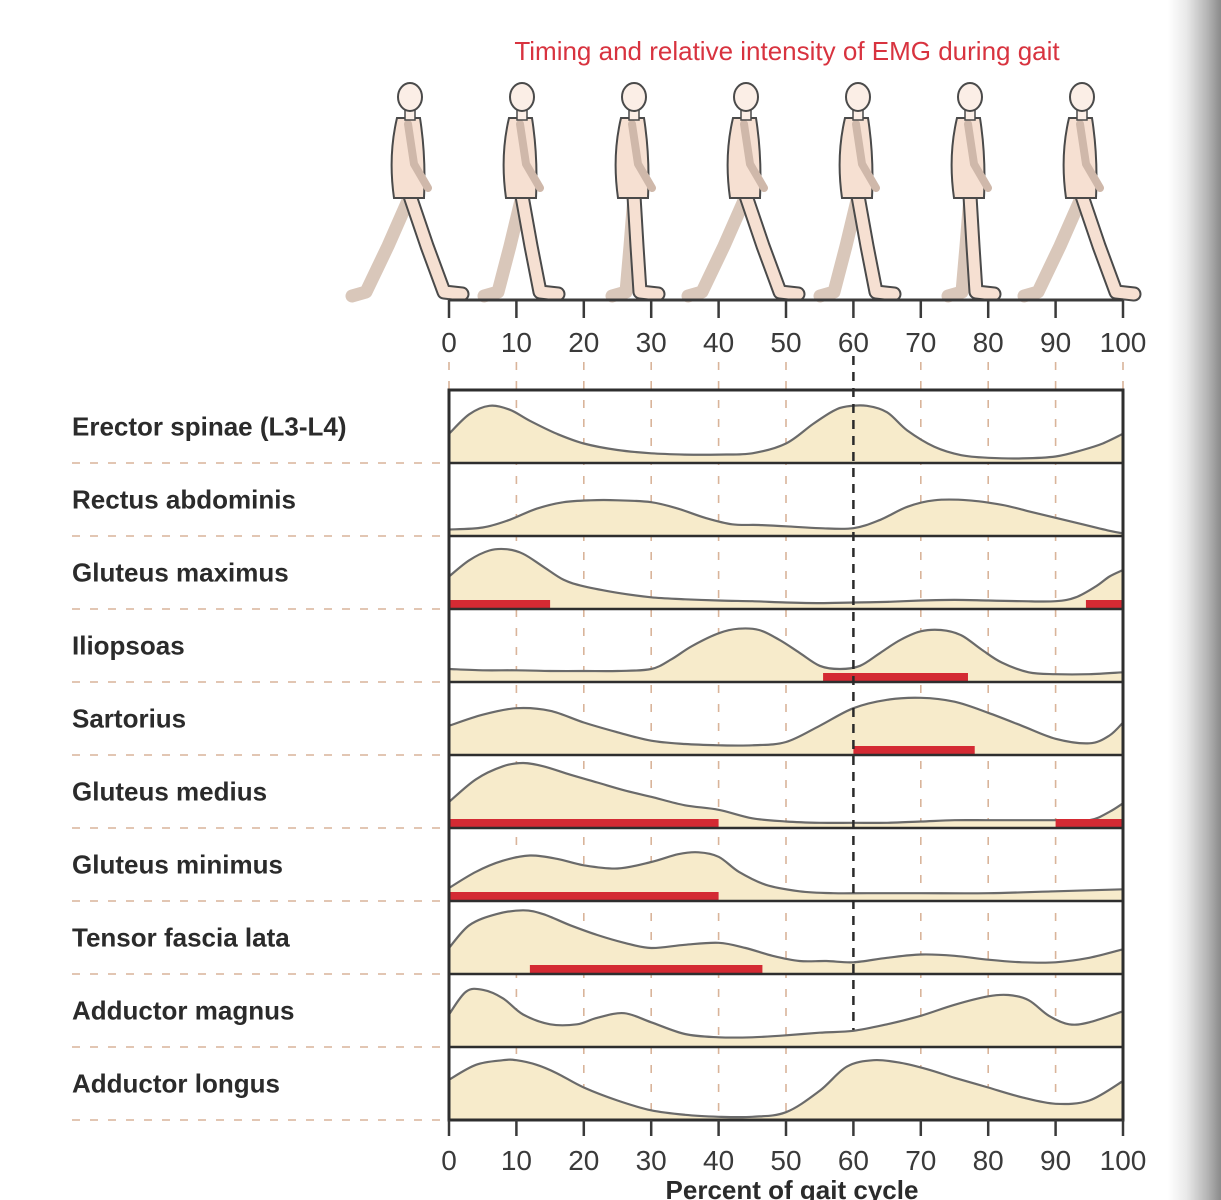 This screenshot has height=1200, width=1221. What do you see at coordinates (583, 342) in the screenshot?
I see `top-tick-label: 20` at bounding box center [583, 342].